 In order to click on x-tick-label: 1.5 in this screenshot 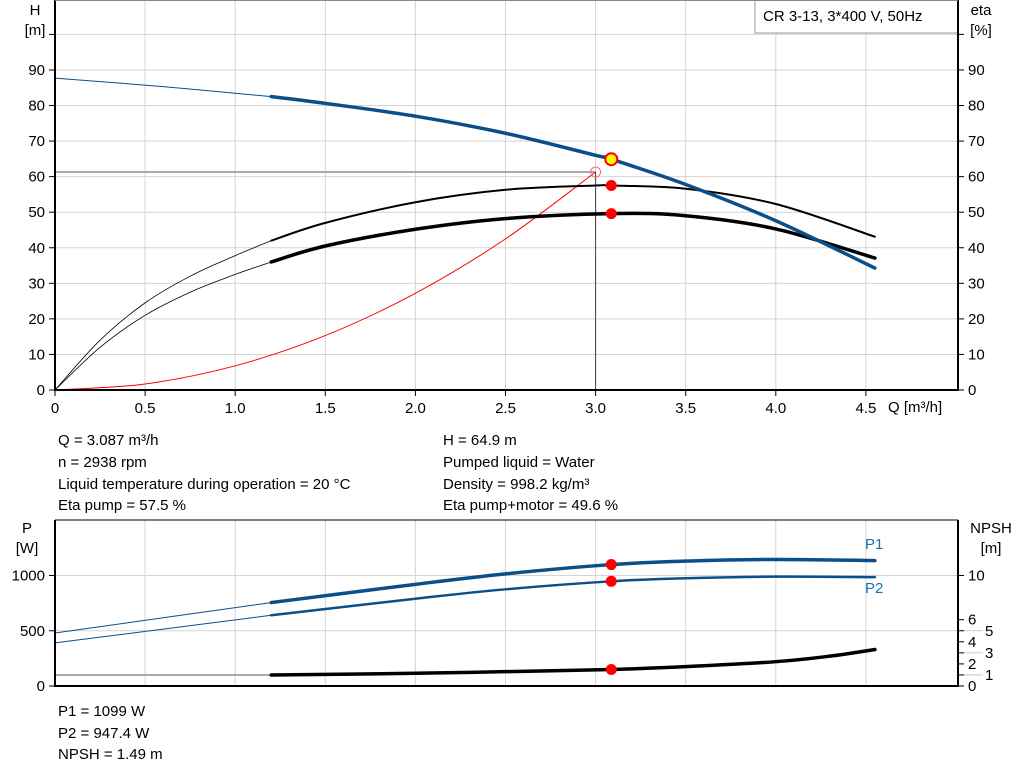, I will do `click(325, 408)`.